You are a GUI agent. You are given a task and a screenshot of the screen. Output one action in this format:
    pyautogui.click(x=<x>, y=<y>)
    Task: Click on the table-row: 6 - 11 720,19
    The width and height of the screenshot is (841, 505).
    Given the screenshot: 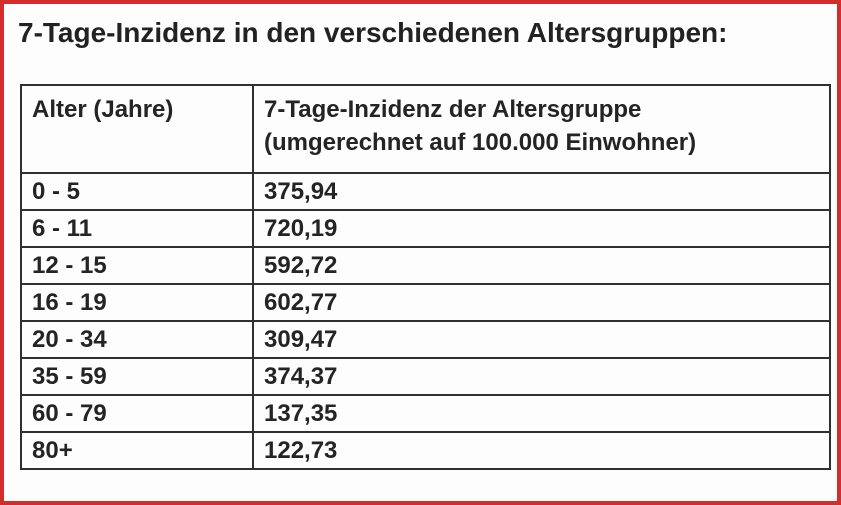 What is the action you would take?
    pyautogui.click(x=425, y=228)
    